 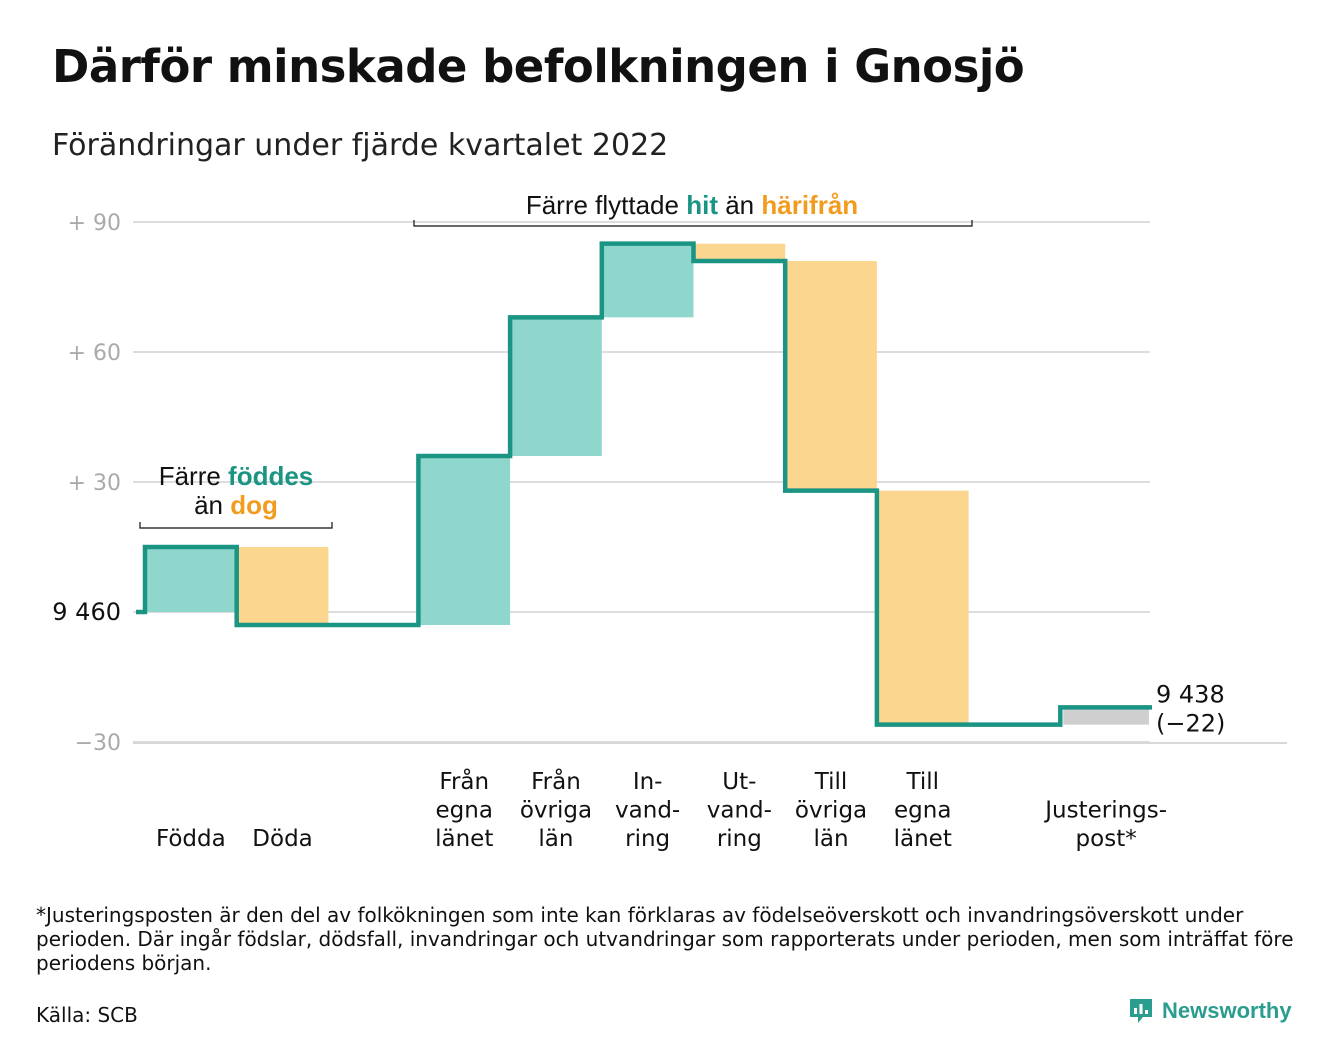 What do you see at coordinates (831, 811) in the screenshot?
I see `category-label-6-1: övriga` at bounding box center [831, 811].